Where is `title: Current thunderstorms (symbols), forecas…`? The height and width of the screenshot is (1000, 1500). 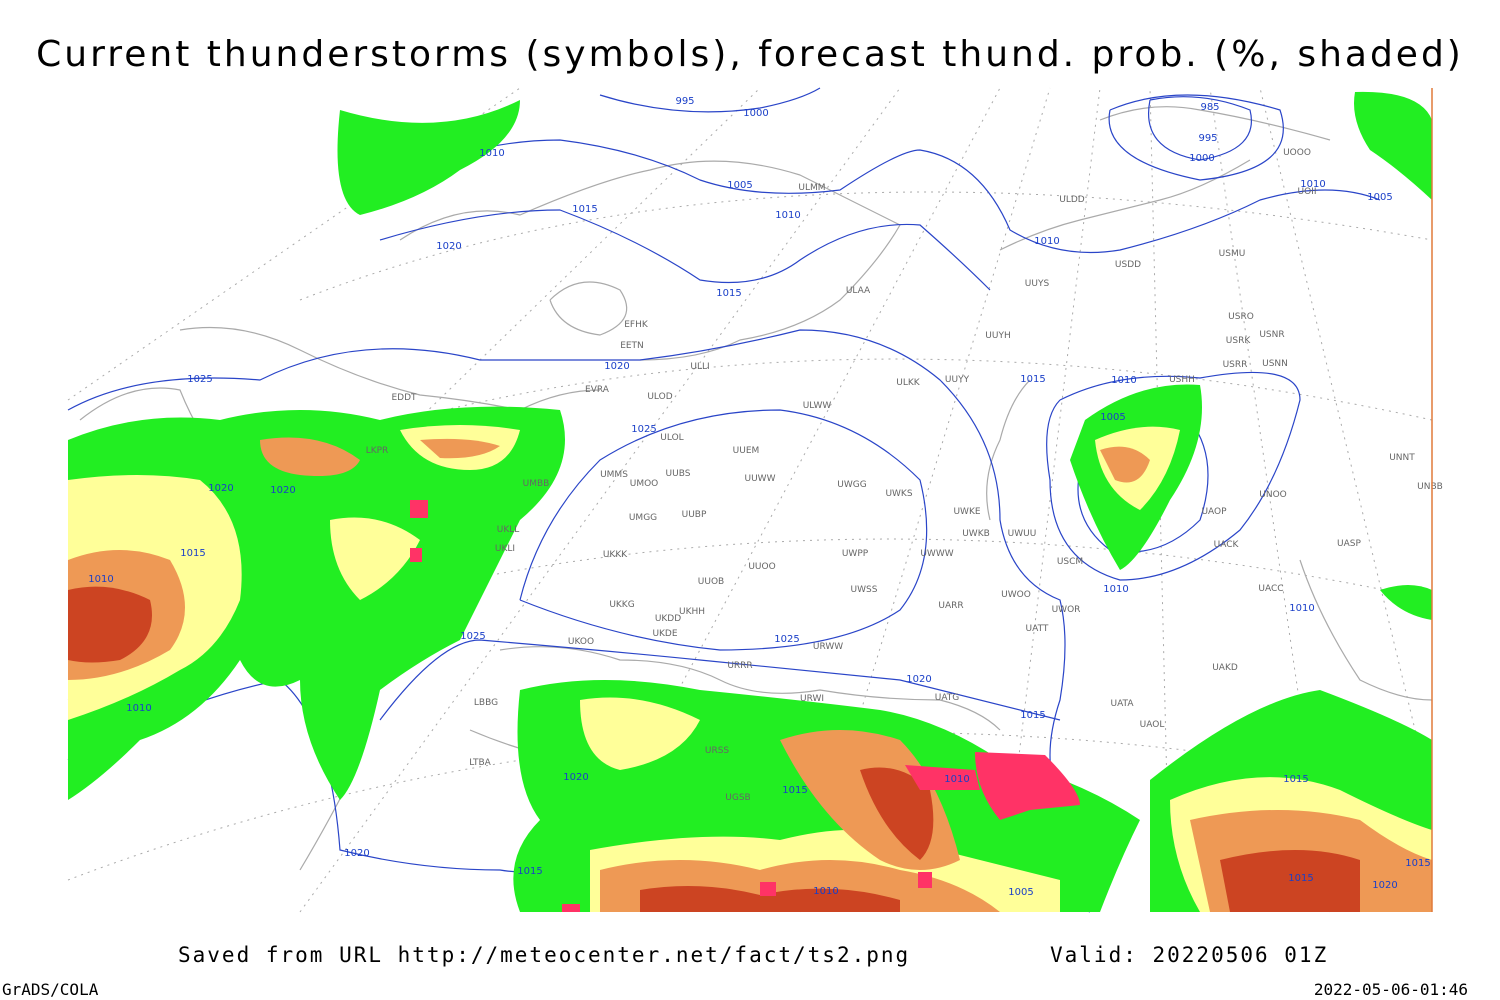 title: Current thunderstorms (symbols), forecas… is located at coordinates (750, 54).